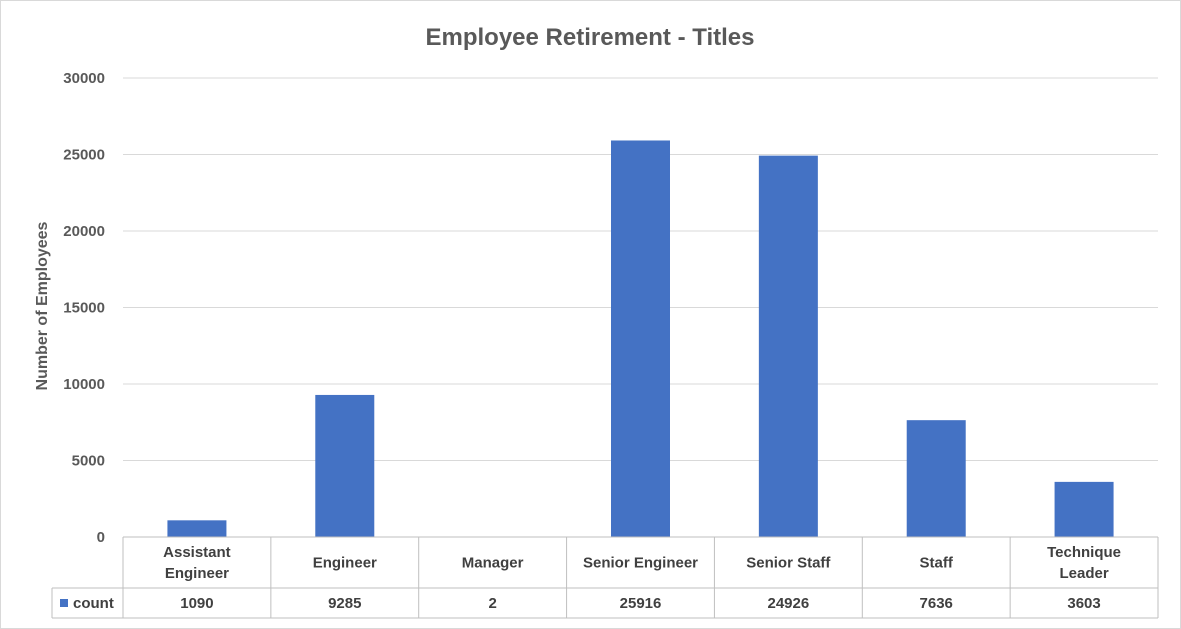 The height and width of the screenshot is (629, 1181). I want to click on category-label: Engineer, so click(345, 563).